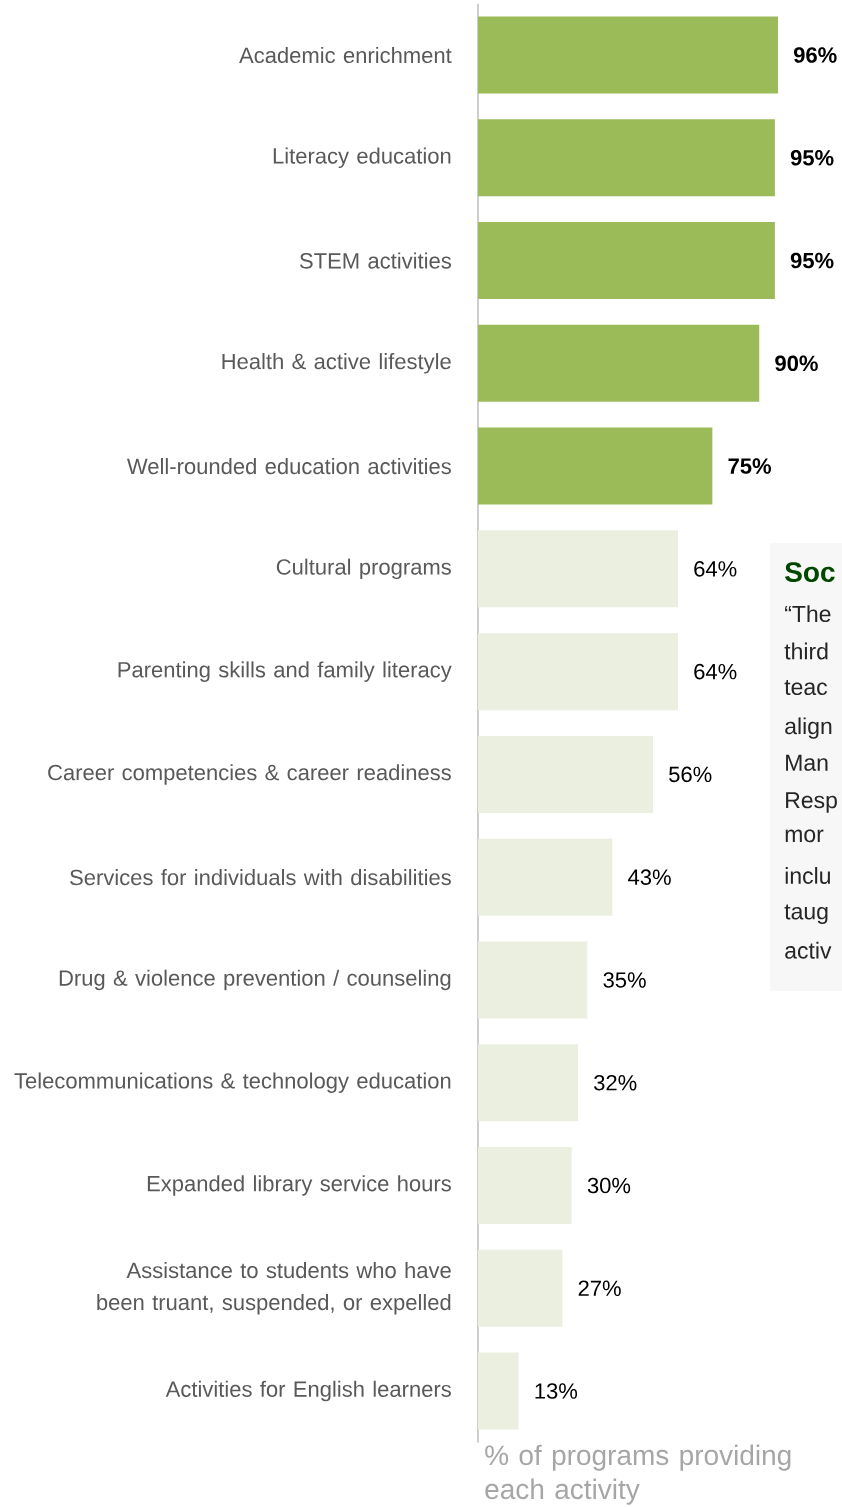 Image resolution: width=842 pixels, height=1507 pixels. What do you see at coordinates (556, 1391) in the screenshot?
I see `data-label: 13%` at bounding box center [556, 1391].